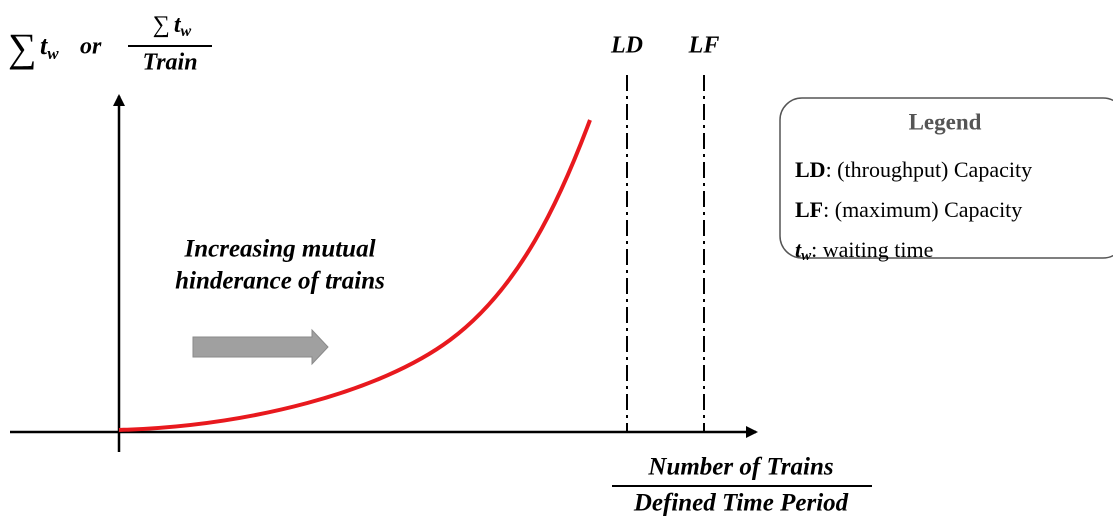  I want to click on x-label-denominator: Defined Time Period, so click(741, 503).